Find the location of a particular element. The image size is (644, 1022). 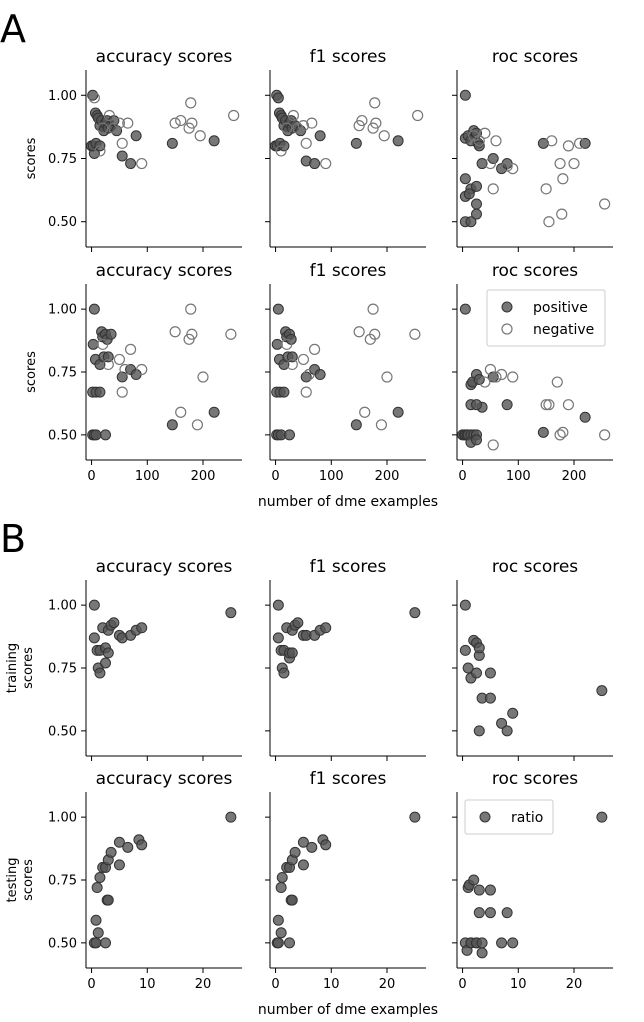

subplot-3: roc scores is located at coordinates (532, 149).